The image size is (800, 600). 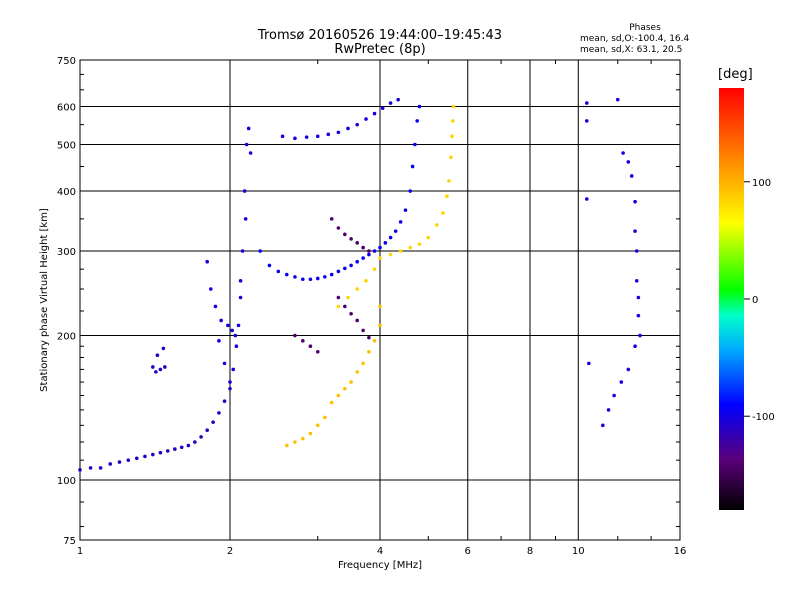 I want to click on colorbar-ticks: 100 0 -100, so click(x=759, y=300).